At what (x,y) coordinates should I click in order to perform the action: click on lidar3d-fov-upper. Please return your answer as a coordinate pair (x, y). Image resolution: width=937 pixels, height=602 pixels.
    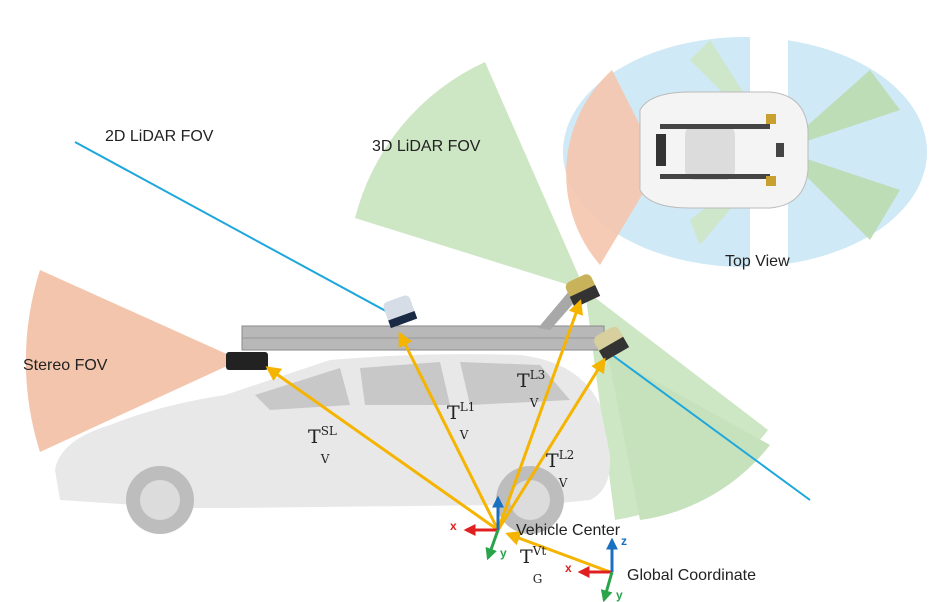
    Looking at the image, I should click on (470, 176).